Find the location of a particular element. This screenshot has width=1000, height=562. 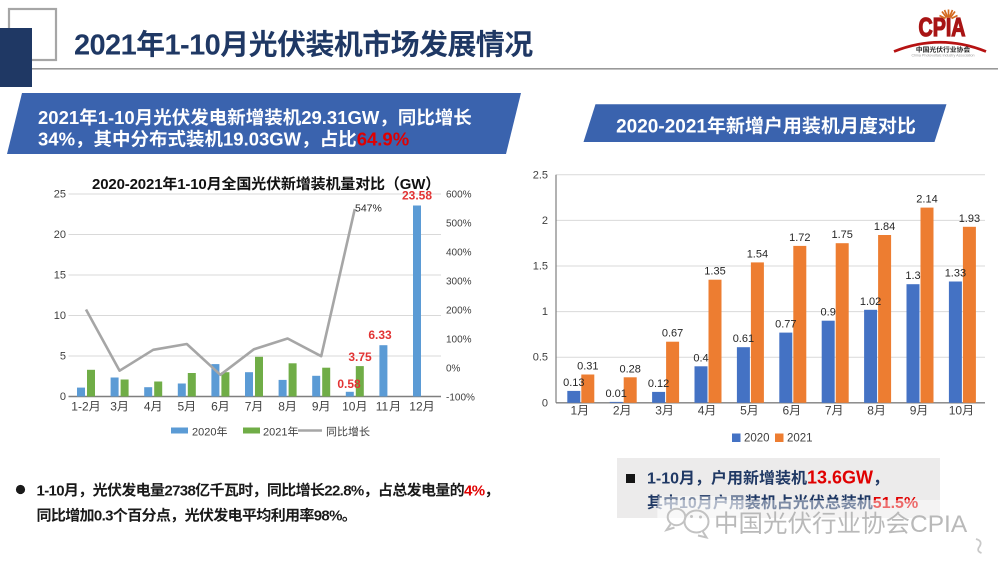

svg-text: 0.12 is located at coordinates (658, 384).